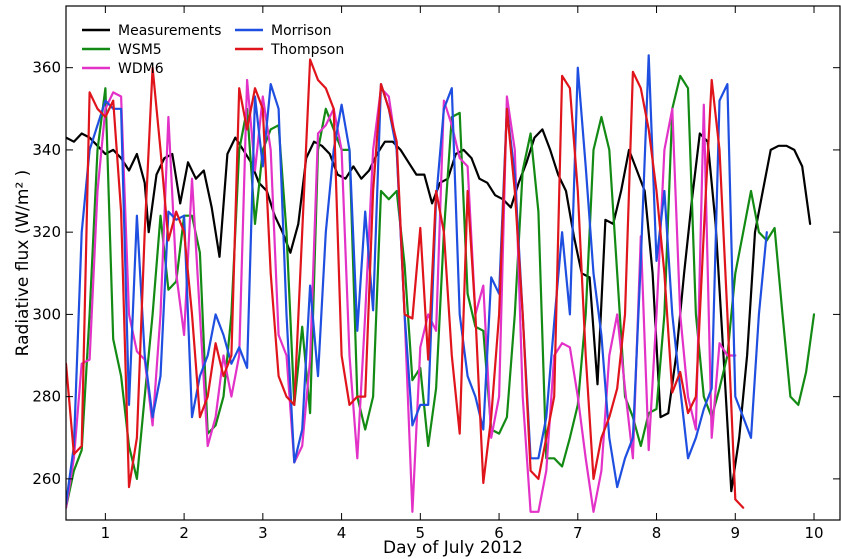  Describe the element at coordinates (46, 479) in the screenshot. I see `y-tick-label: 260` at that location.